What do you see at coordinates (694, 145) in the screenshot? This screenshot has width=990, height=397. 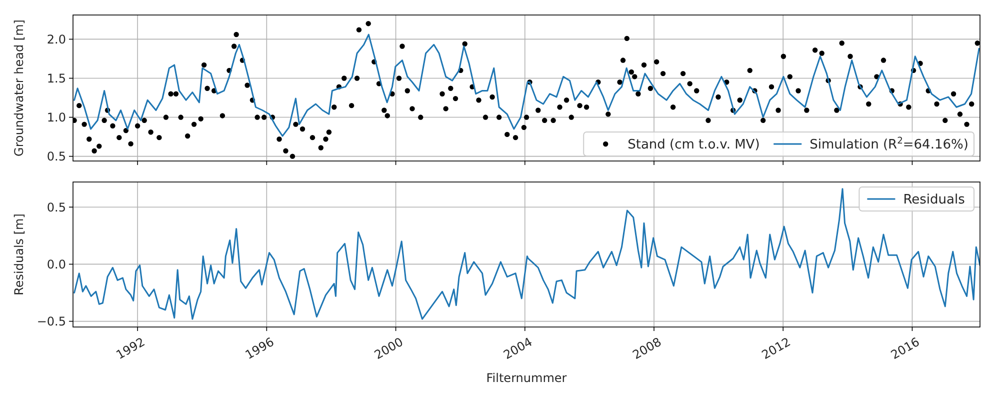 I see `legend-label: Stand (cm t.o.v. MV)` at bounding box center [694, 145].